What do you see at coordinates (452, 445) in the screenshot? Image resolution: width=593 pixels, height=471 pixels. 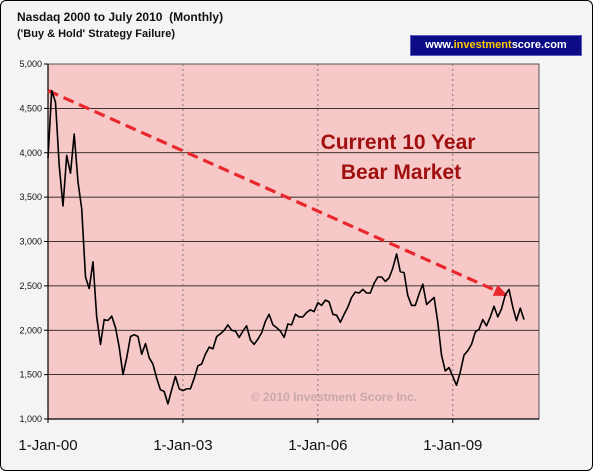 I see `x-tick-label: 1-Jan-09` at bounding box center [452, 445].